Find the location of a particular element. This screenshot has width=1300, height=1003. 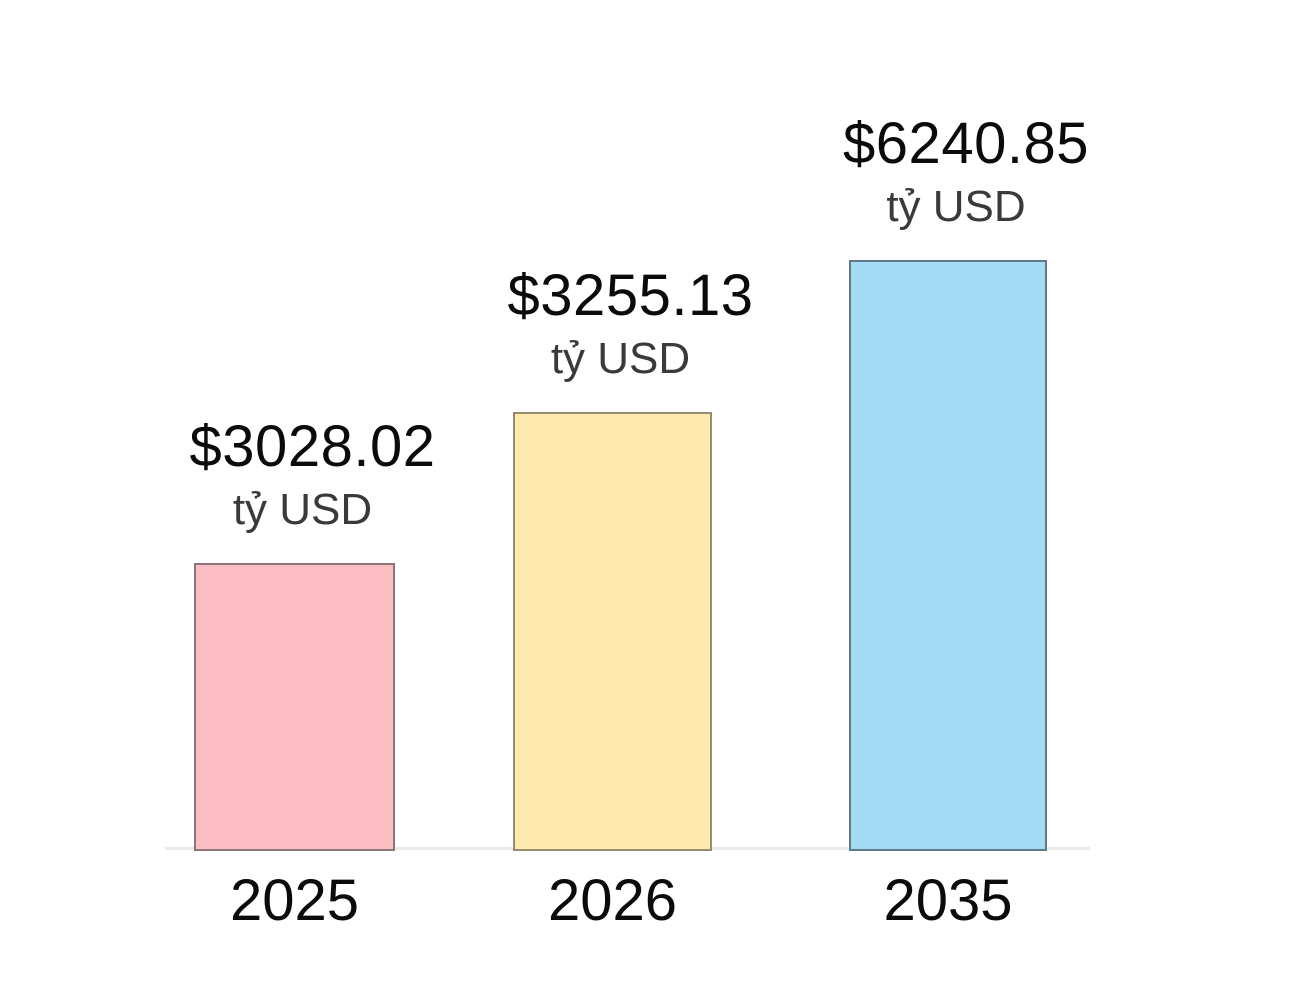

bar-label-2025: $3028.02 tỷ USD is located at coordinates (303, 476).